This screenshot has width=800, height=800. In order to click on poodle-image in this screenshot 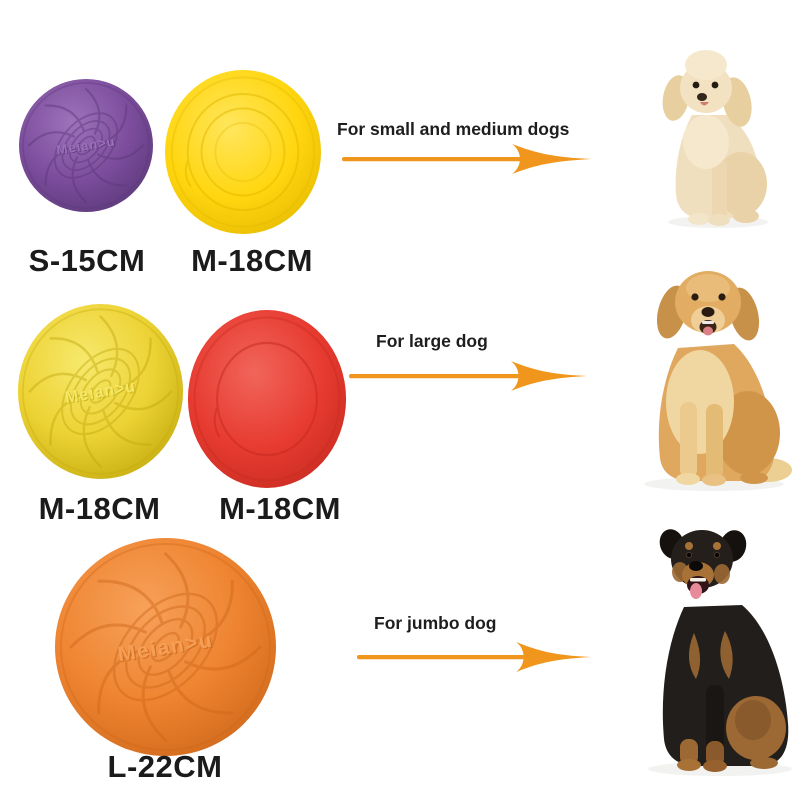, I will do `click(715, 139)`.